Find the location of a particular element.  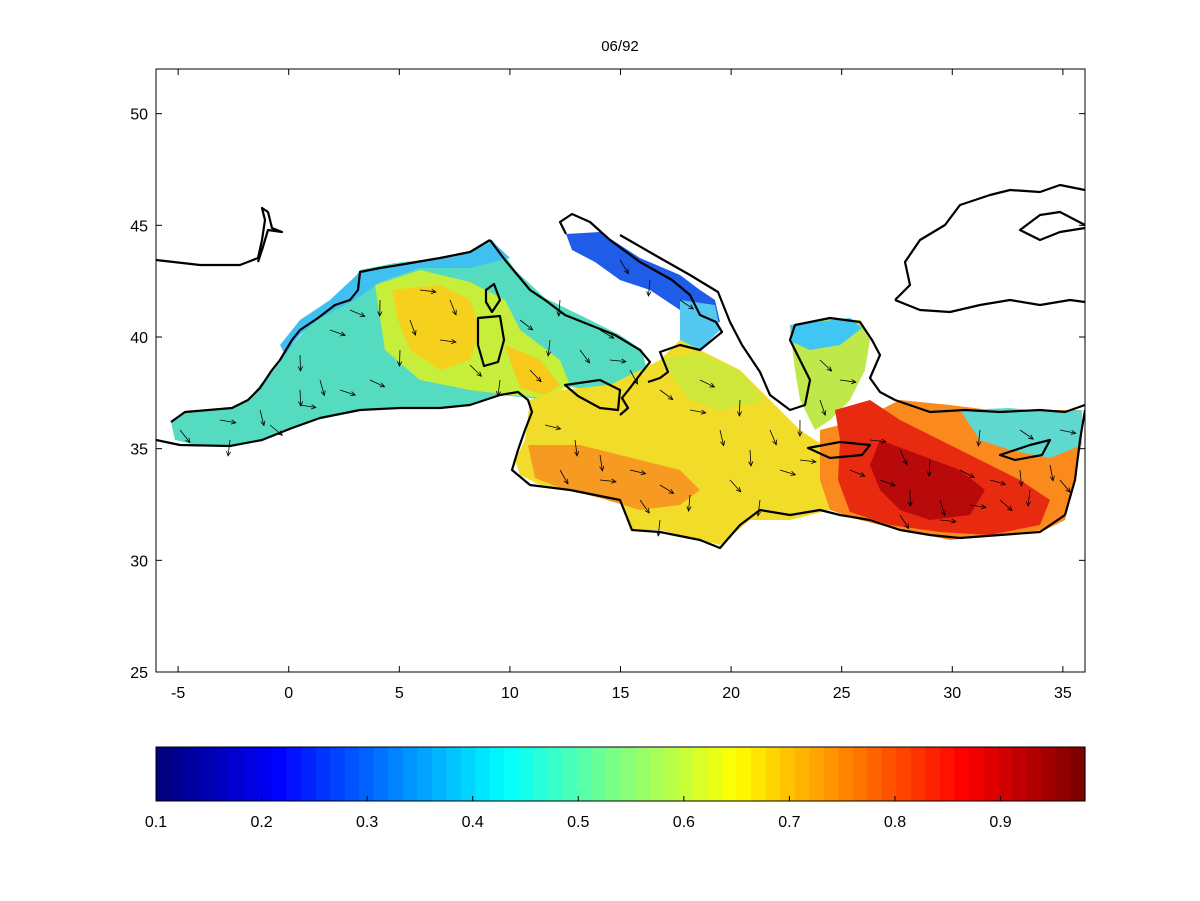

x-tick-label: 15 is located at coordinates (621, 693).